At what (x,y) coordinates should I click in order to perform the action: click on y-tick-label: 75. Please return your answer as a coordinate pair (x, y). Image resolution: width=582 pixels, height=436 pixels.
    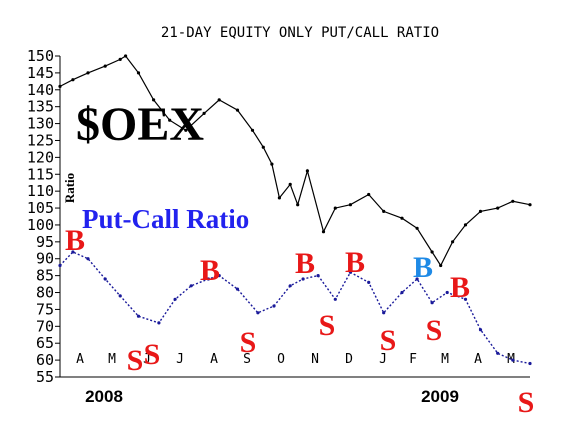
    Looking at the image, I should click on (45, 309).